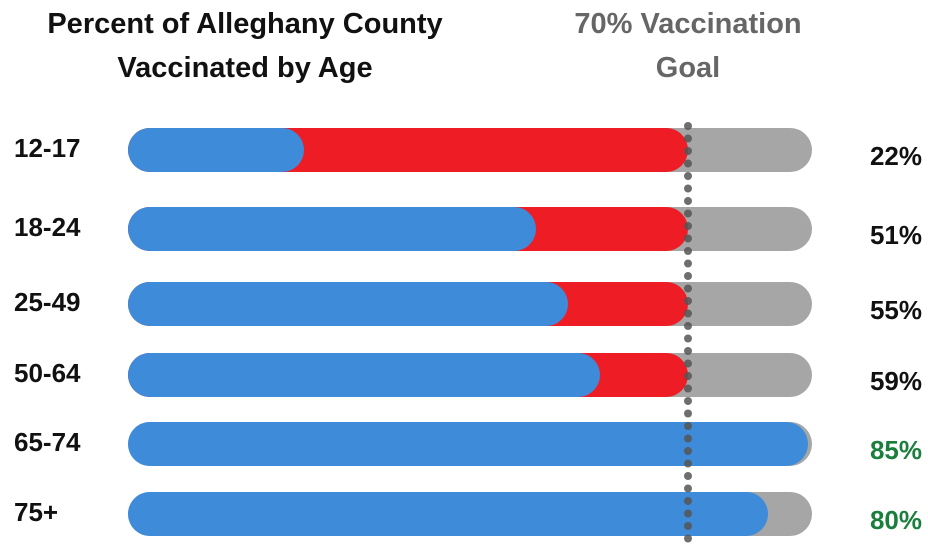  I want to click on category-label: 50-64, so click(47, 373).